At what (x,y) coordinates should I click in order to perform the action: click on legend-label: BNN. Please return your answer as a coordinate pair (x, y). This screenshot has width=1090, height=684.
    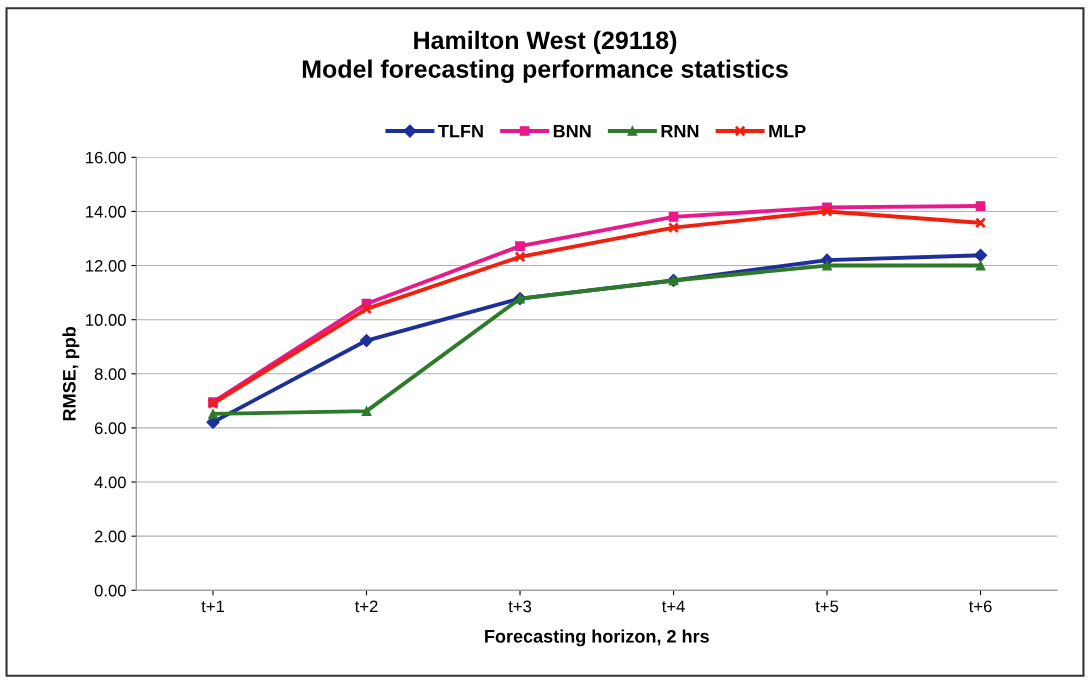
    Looking at the image, I should click on (572, 131).